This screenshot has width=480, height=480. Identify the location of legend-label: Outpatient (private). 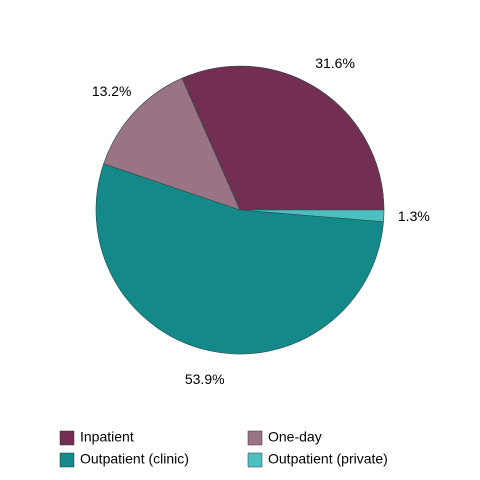
(328, 459).